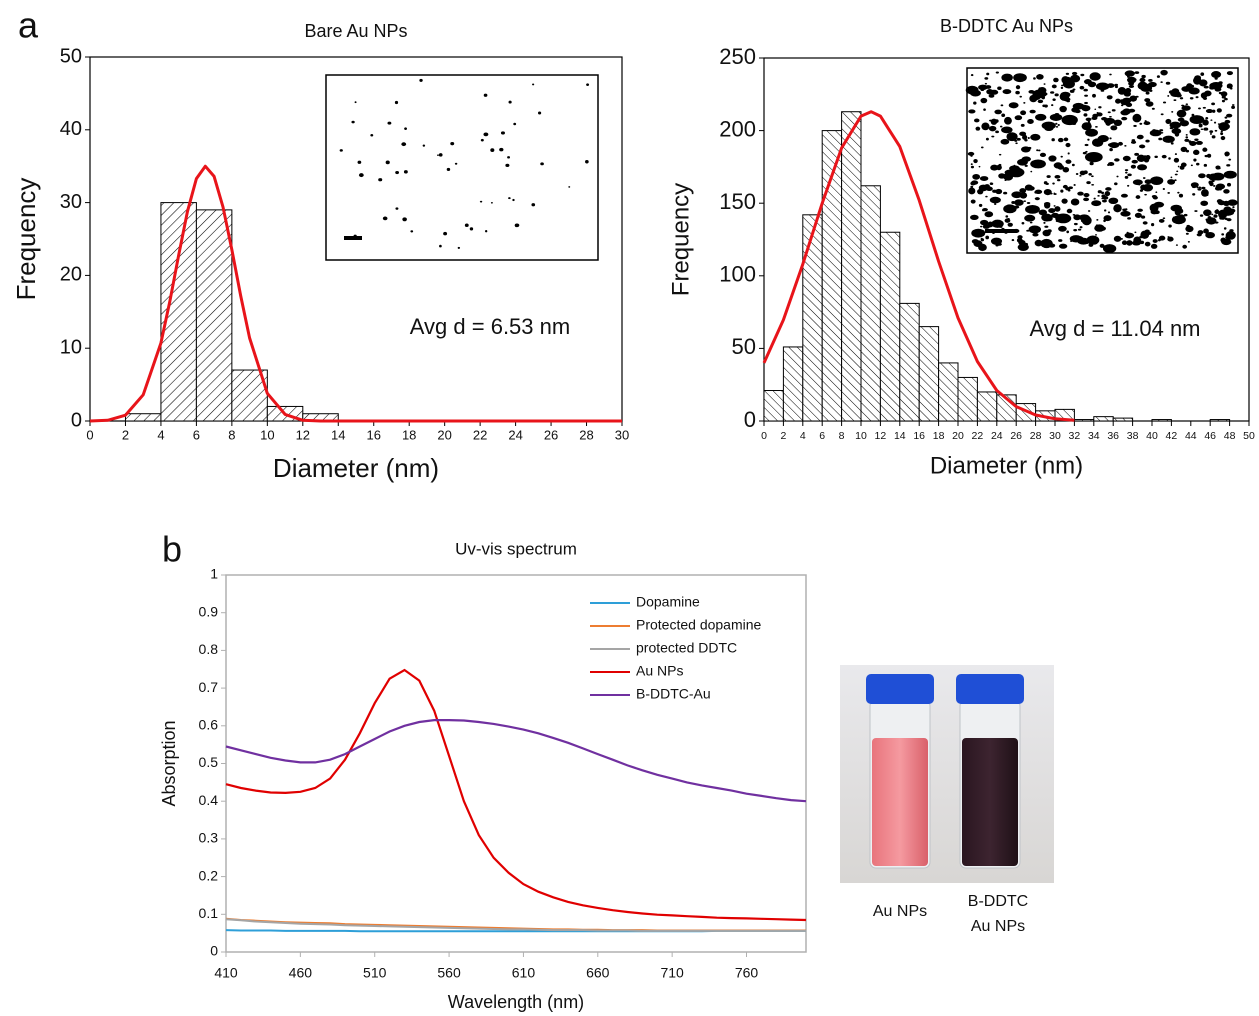 This screenshot has width=1259, height=1016. Describe the element at coordinates (1210, 436) in the screenshot. I see `x-tick-label: 46` at that location.